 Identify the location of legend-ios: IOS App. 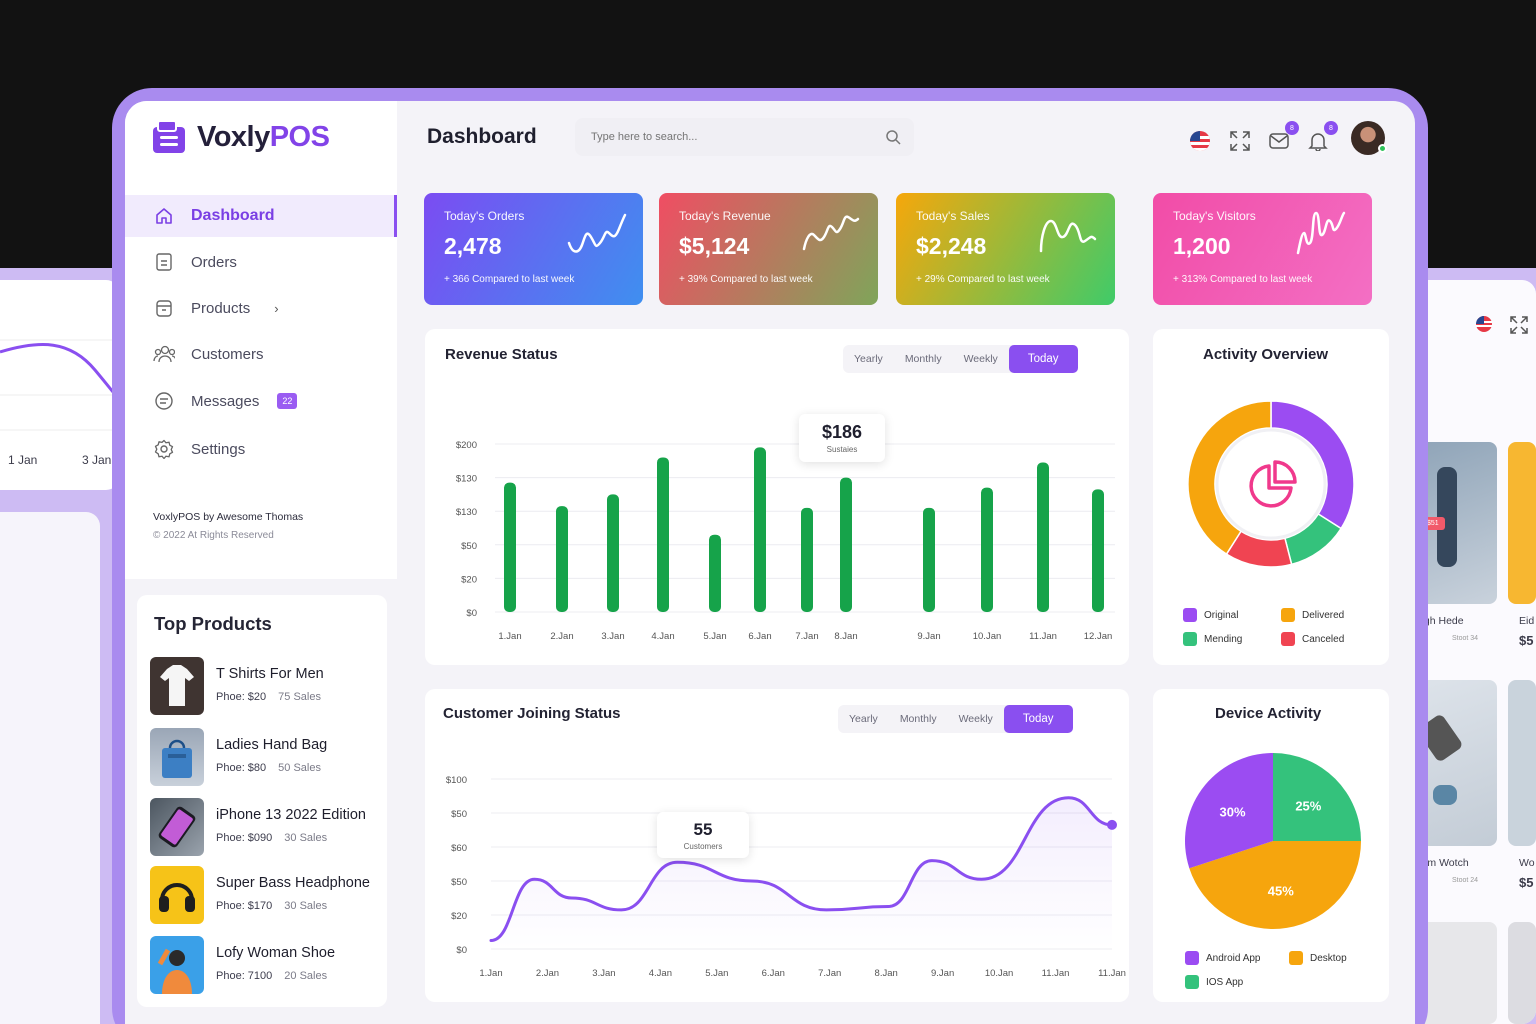
(1214, 982).